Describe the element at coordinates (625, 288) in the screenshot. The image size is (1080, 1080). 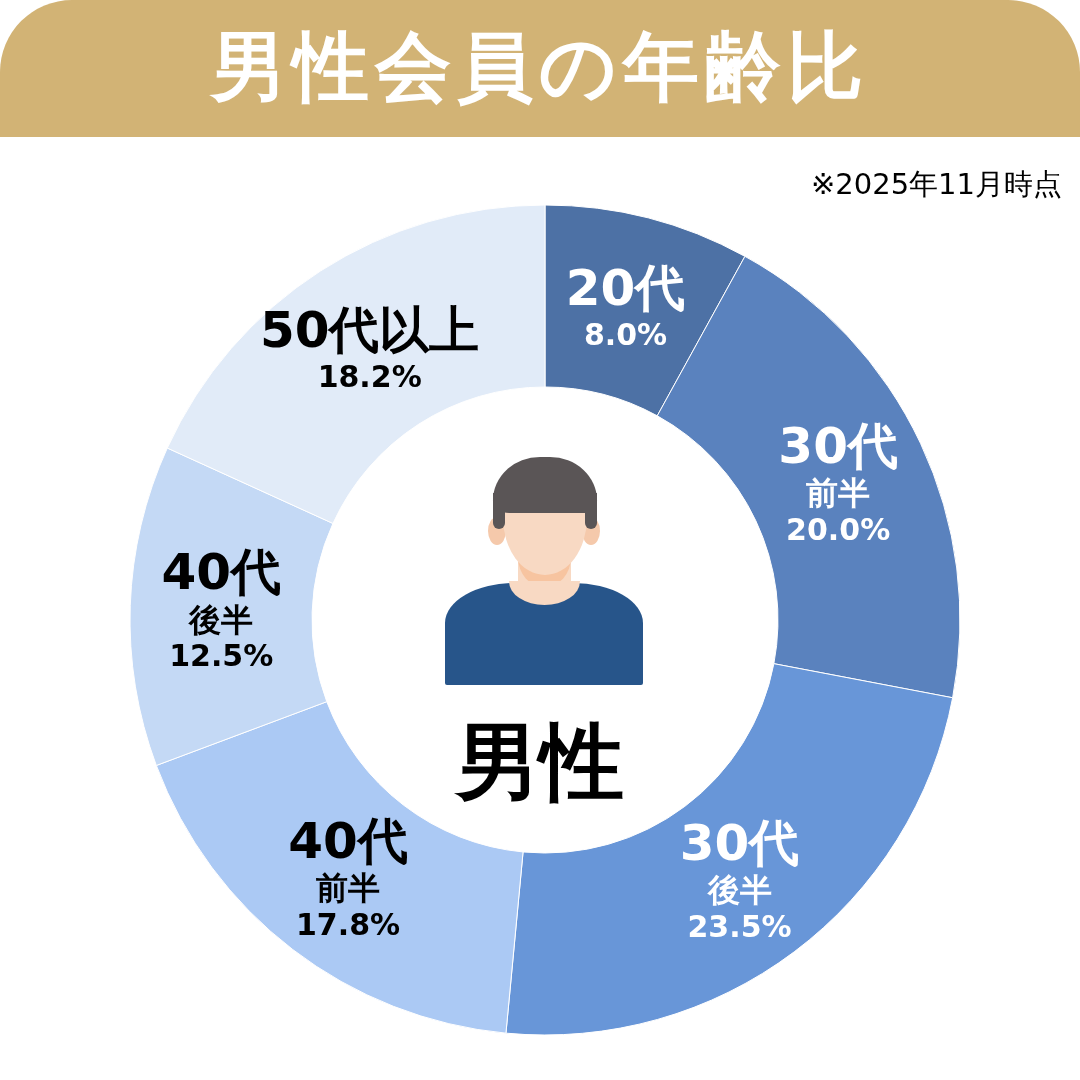
I see `slice-label: 20代` at that location.